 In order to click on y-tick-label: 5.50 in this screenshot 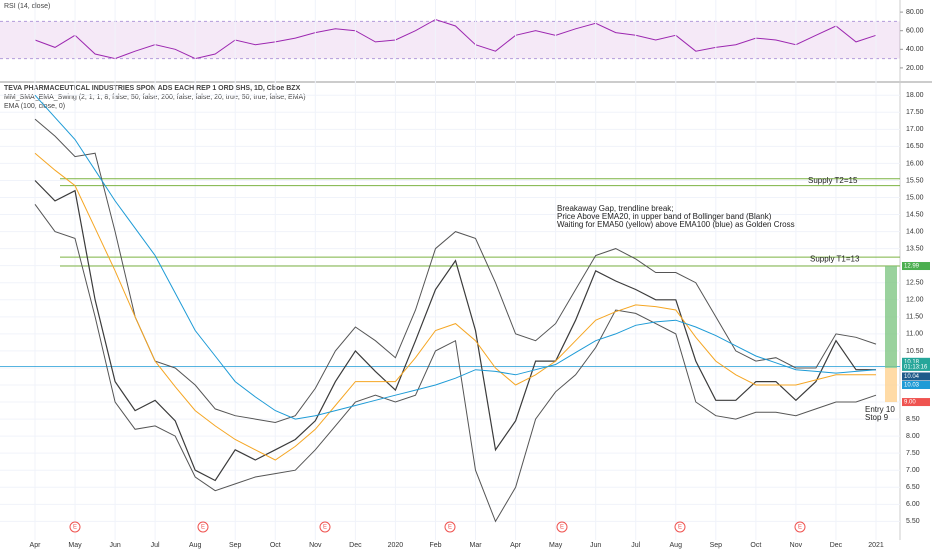, I will do `click(913, 521)`.